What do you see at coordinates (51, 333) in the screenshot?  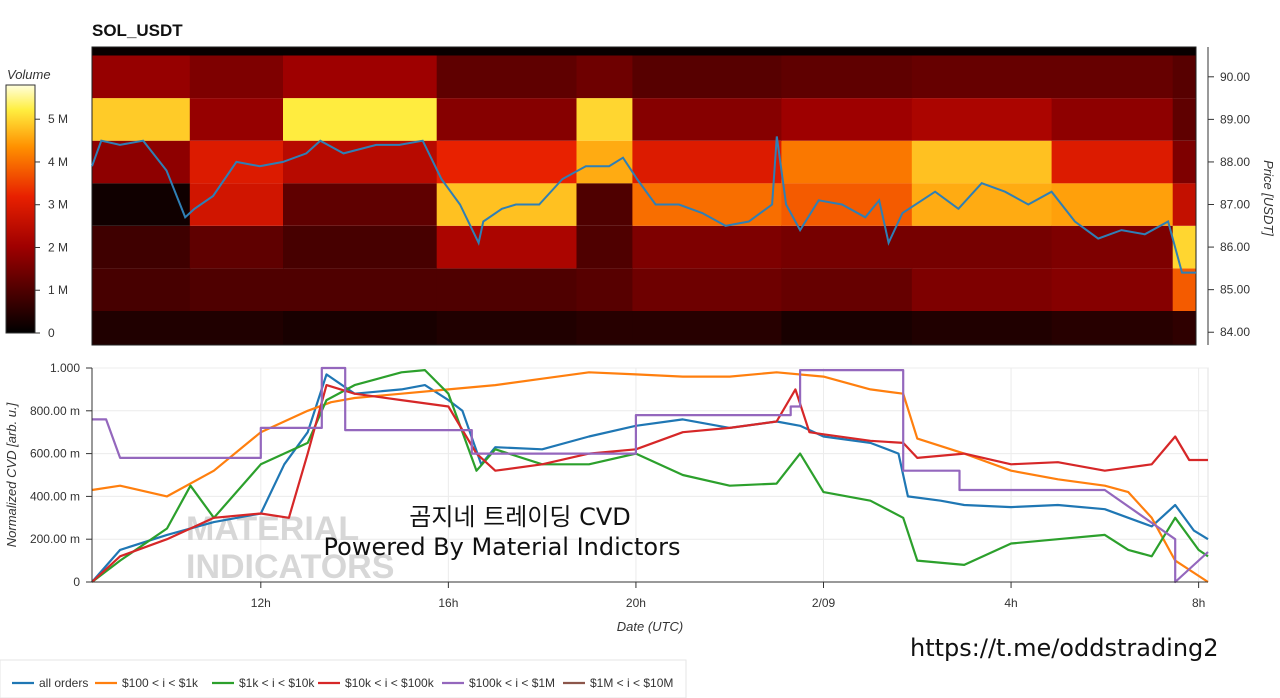 I see `colorbar-tick-label: 0` at bounding box center [51, 333].